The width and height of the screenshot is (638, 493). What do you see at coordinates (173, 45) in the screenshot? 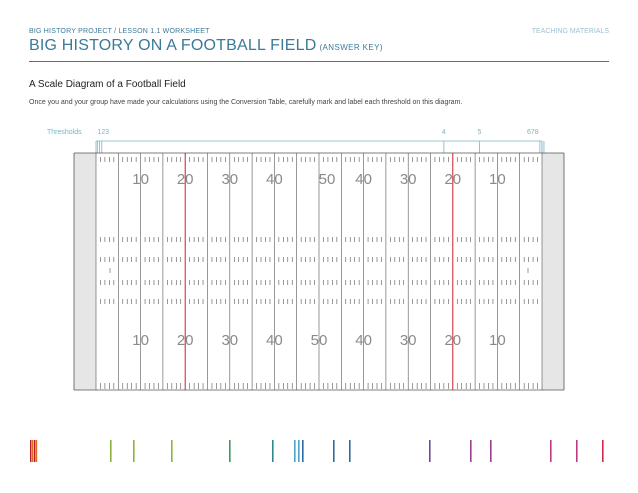
I see `title-main: BIG HISTORY ON A FOOTBALL FIELD` at bounding box center [173, 45].